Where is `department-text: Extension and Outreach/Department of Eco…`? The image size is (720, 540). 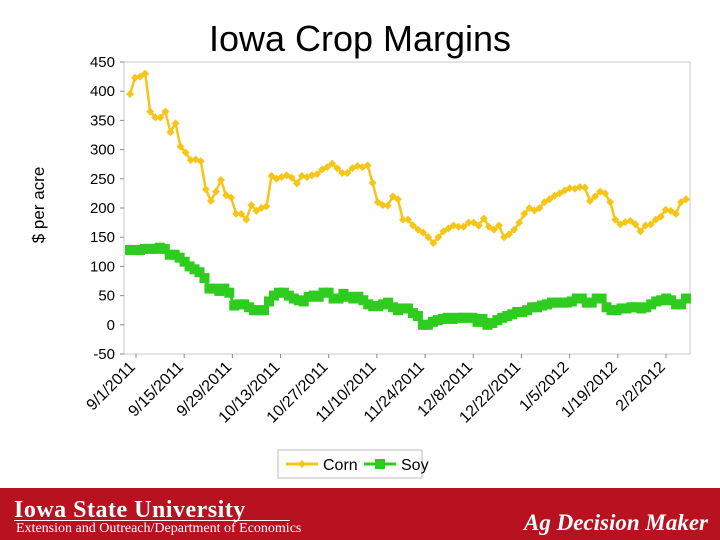 department-text: Extension and Outreach/Department of Eco… is located at coordinates (159, 528).